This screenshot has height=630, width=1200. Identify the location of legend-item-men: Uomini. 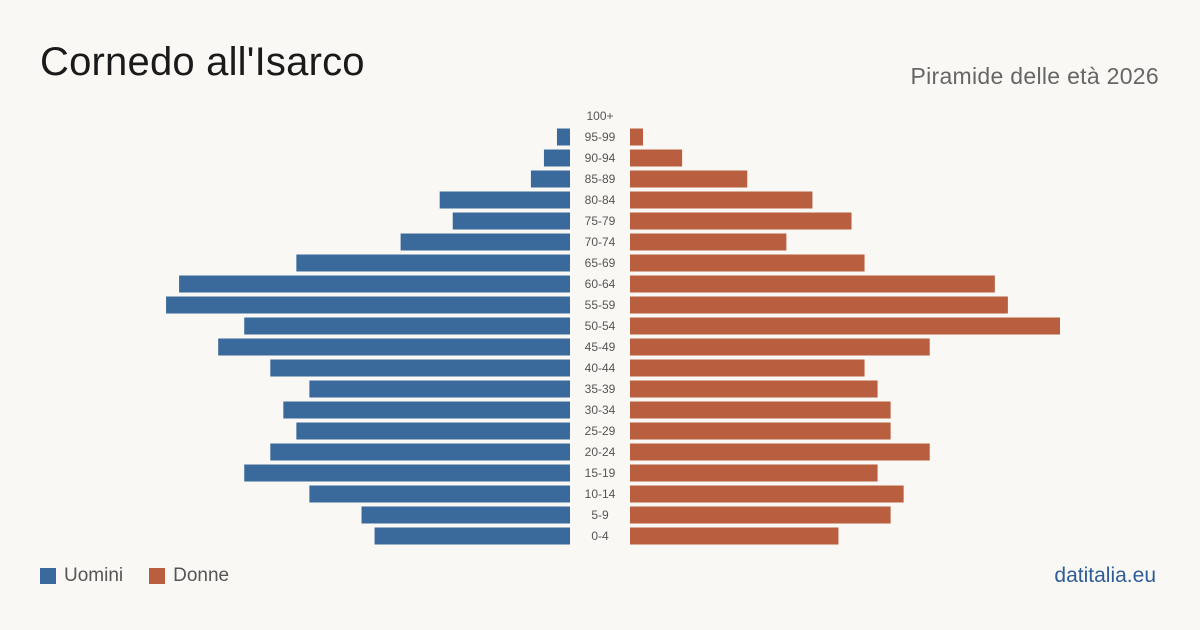
(81, 576).